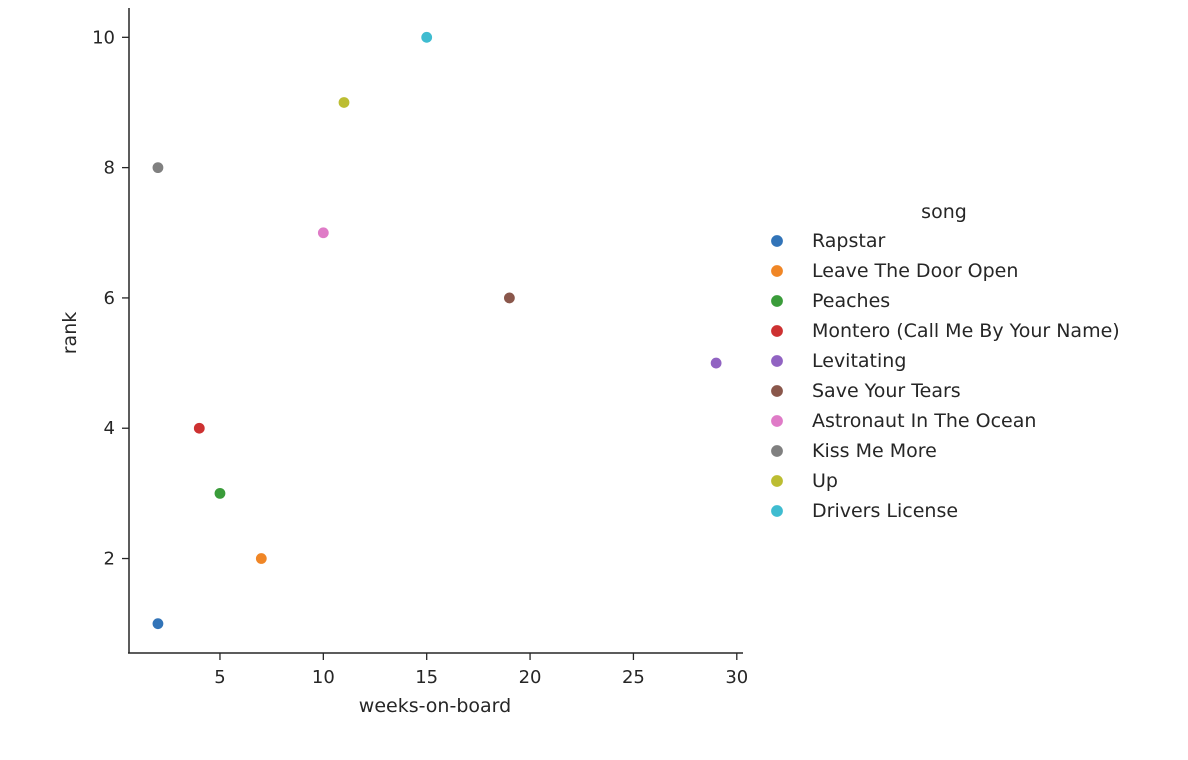 This screenshot has height=760, width=1188. Describe the element at coordinates (109, 559) in the screenshot. I see `y-tick-label: 2` at that location.